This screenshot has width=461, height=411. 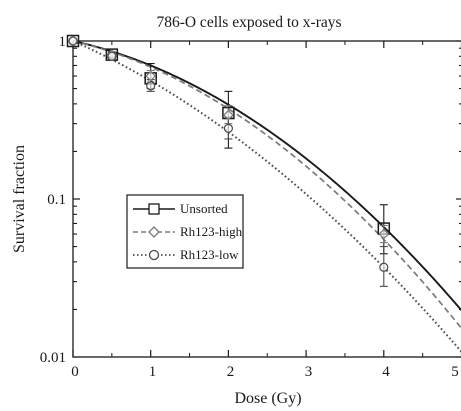 I want to click on x-axis-title: Dose (Gy), so click(x=267, y=398).